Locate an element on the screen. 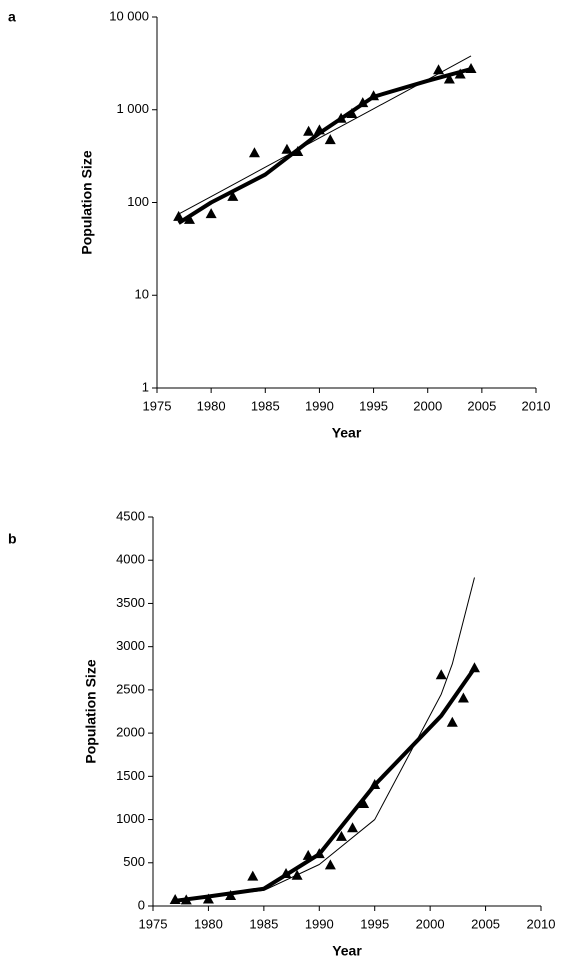 This screenshot has height=972, width=564. y-tick-label: 10 is located at coordinates (142, 294).